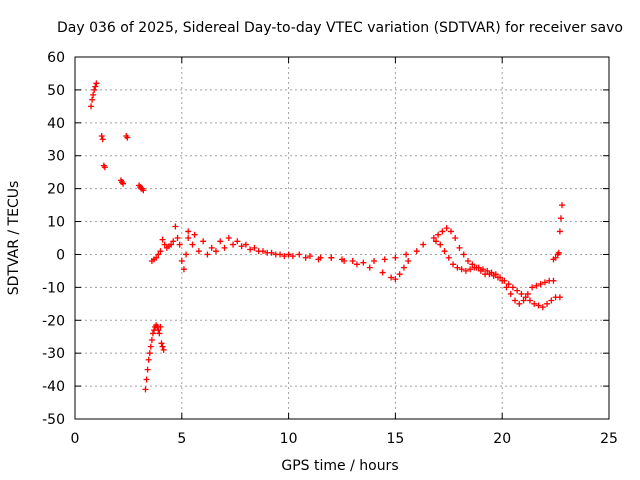 This screenshot has height=480, width=640. I want to click on series-early-rise, so click(94, 95).